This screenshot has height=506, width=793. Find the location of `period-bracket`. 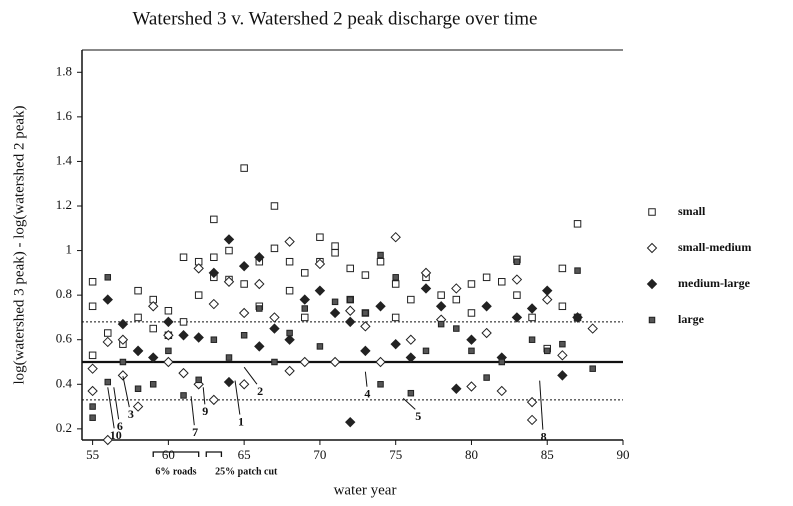

period-bracket is located at coordinates (214, 454).